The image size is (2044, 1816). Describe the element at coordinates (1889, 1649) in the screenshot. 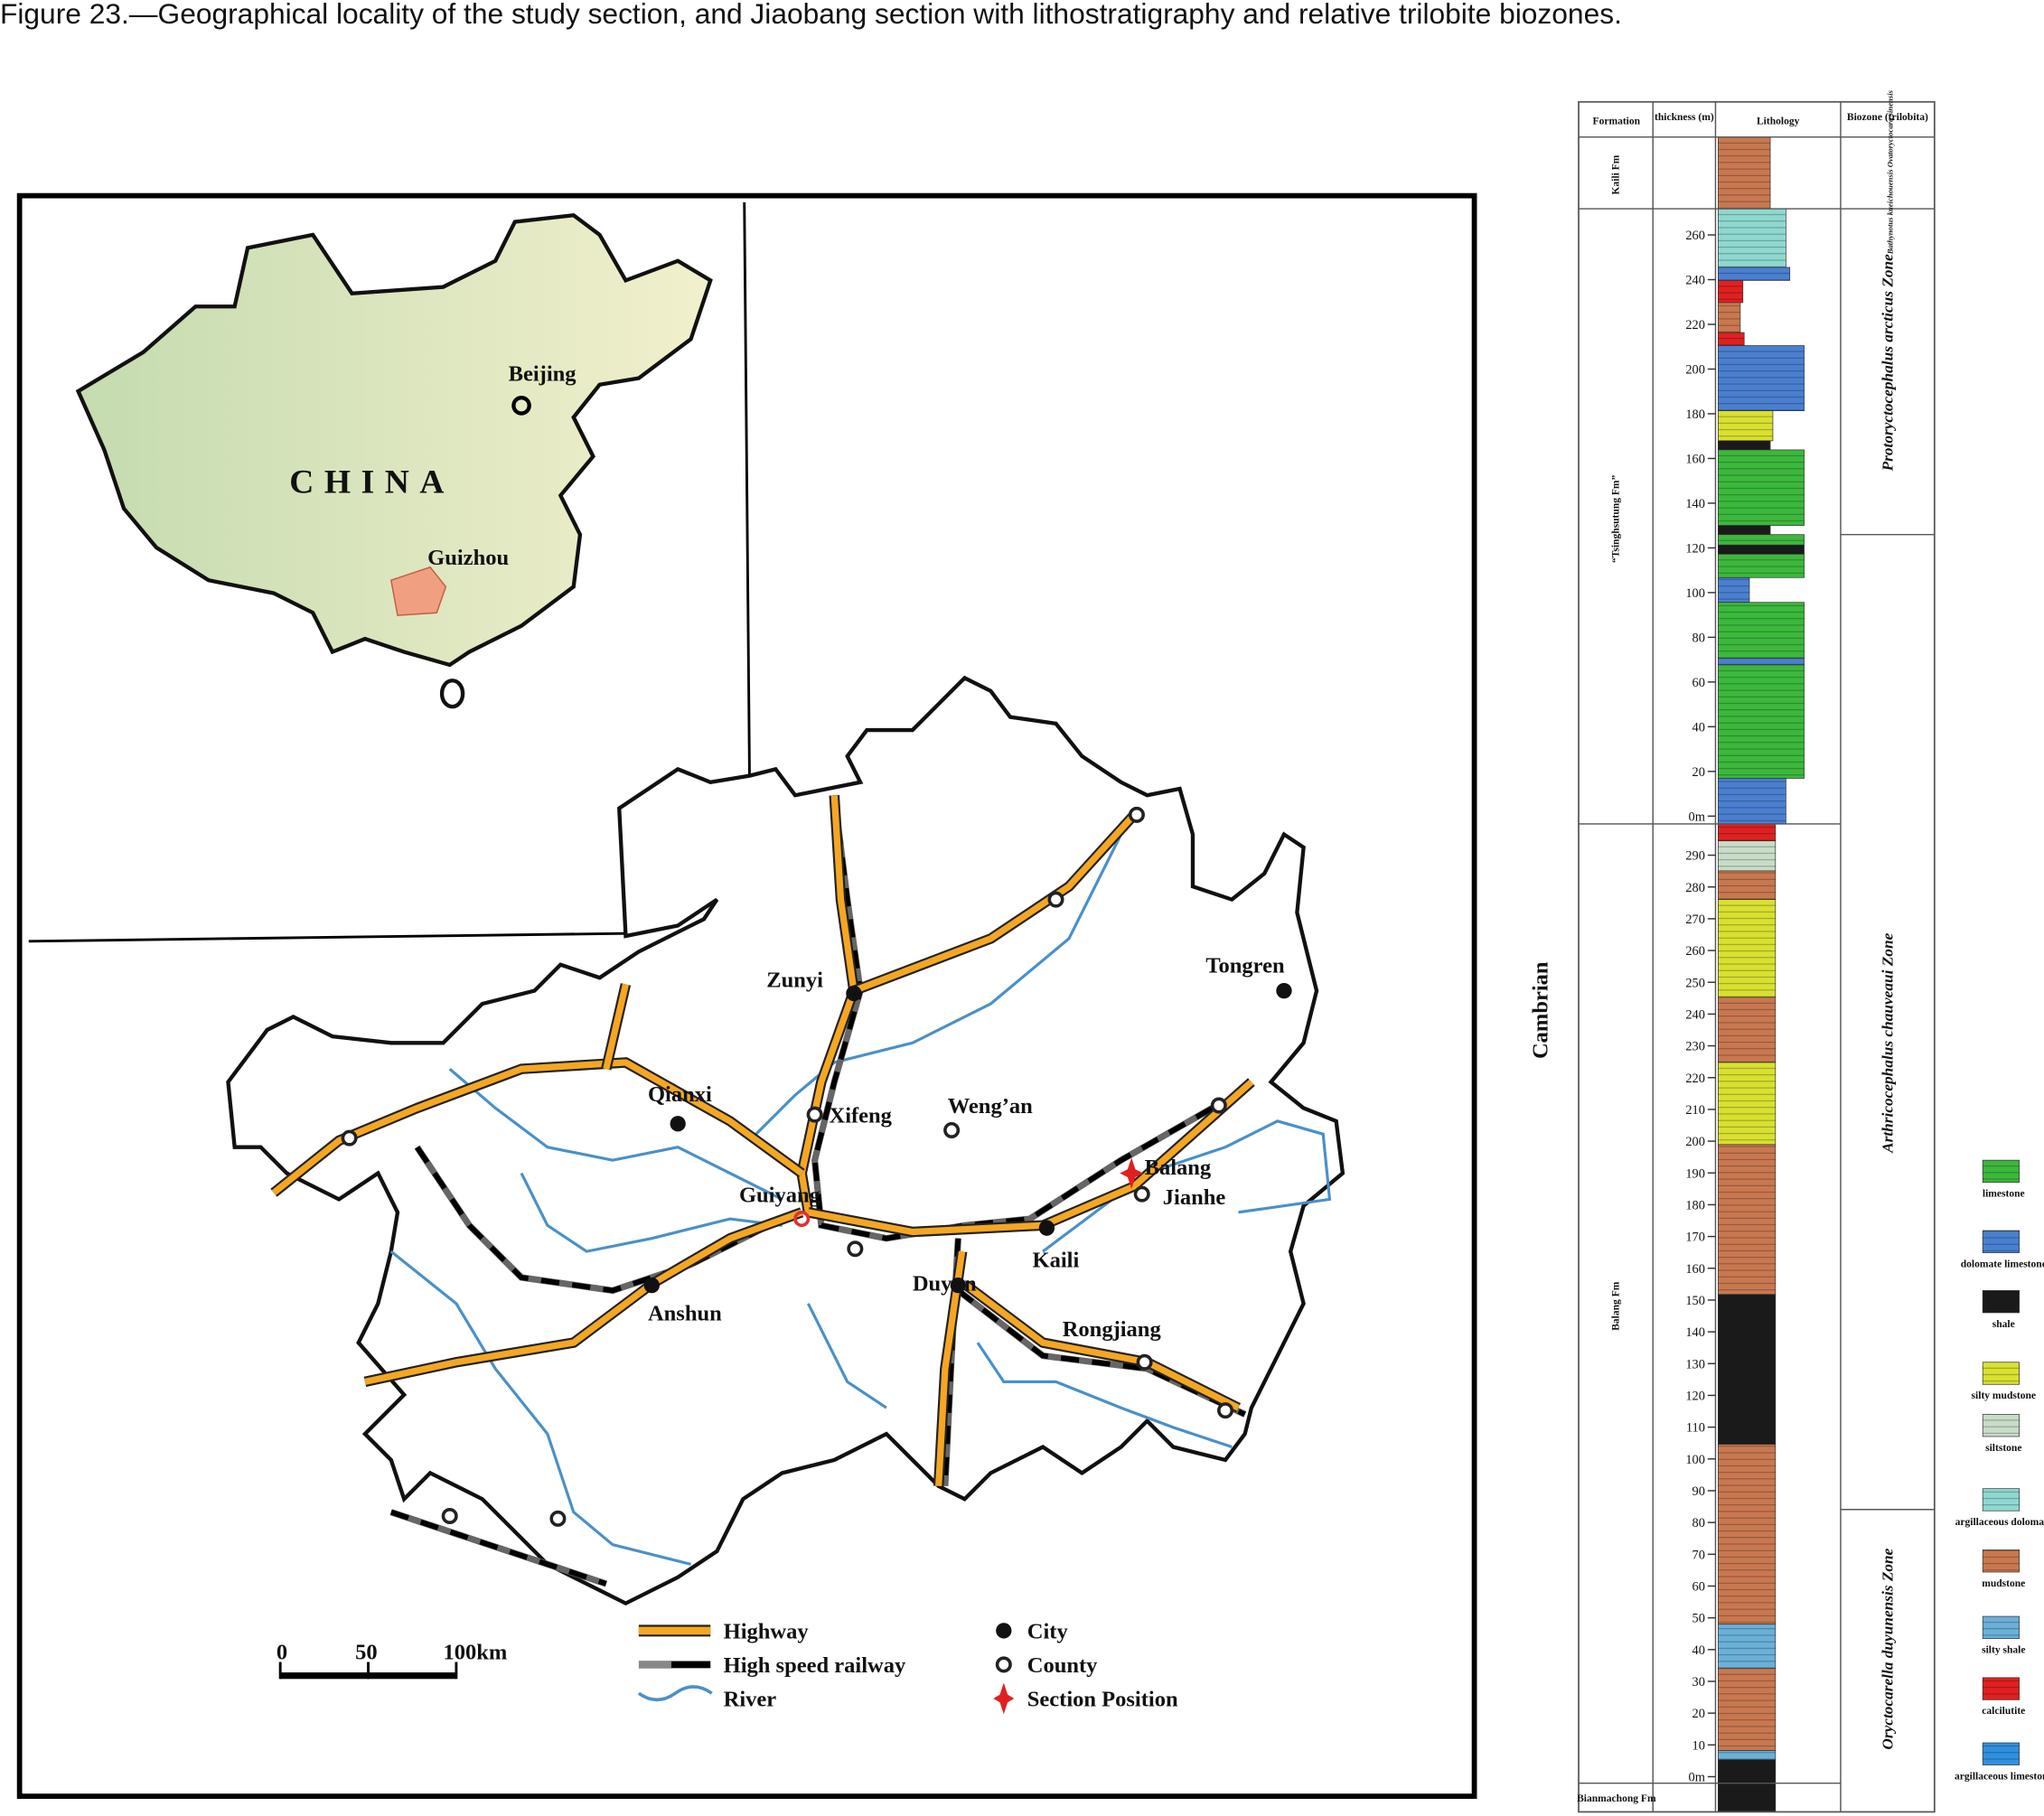

I see `biozone-label: Oryctocarella duyunensis Zone` at that location.